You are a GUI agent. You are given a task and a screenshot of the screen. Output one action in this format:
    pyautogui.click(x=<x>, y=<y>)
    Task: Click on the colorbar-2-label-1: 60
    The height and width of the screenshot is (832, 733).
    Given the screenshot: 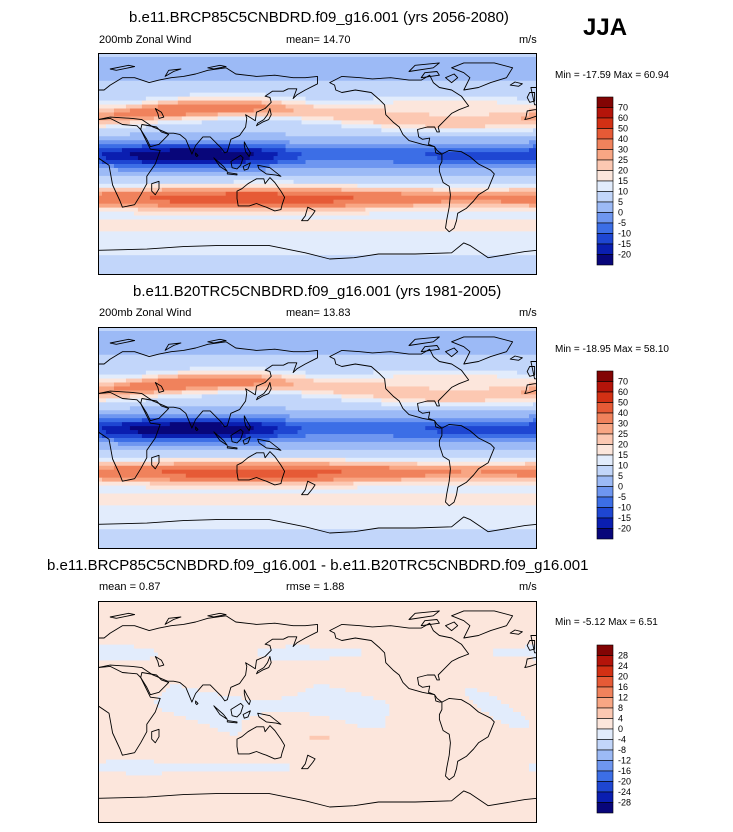 What is the action you would take?
    pyautogui.click(x=623, y=392)
    